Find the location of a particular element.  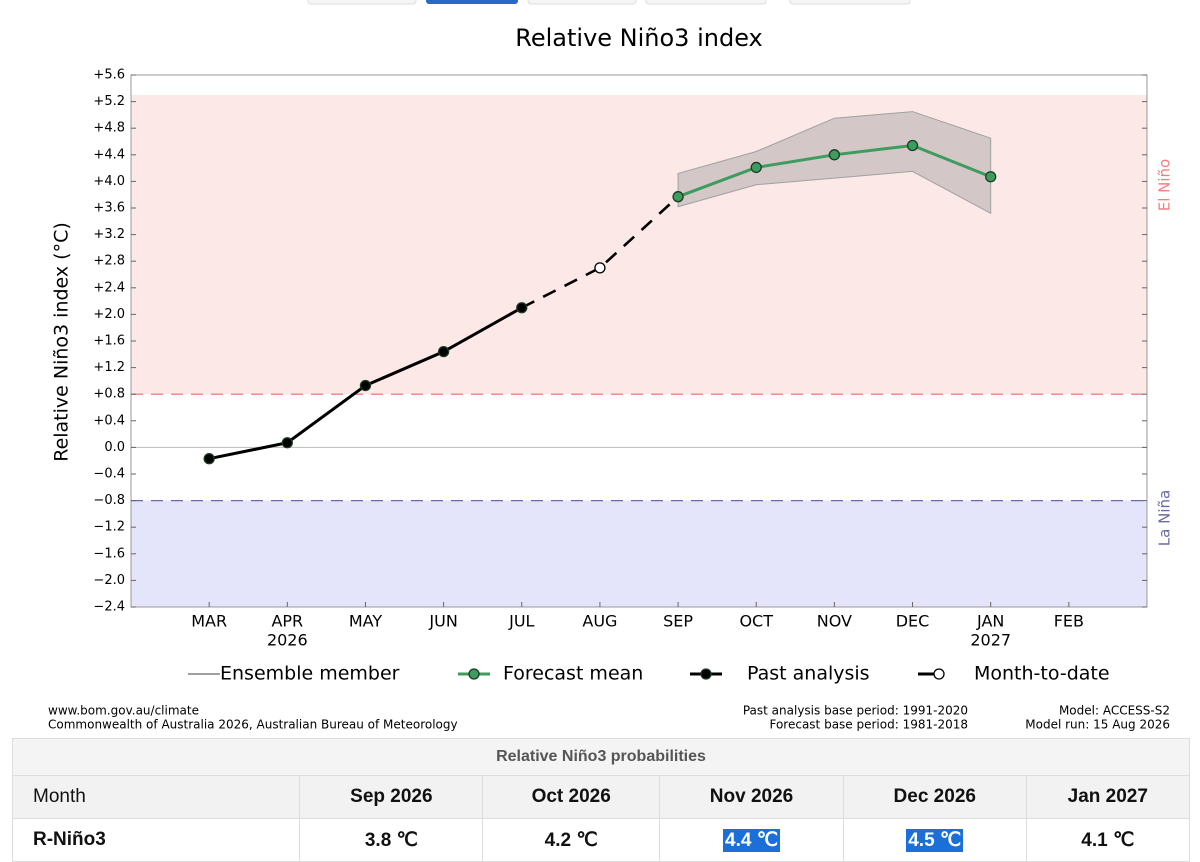

x-tick-label: APR is located at coordinates (287, 621).